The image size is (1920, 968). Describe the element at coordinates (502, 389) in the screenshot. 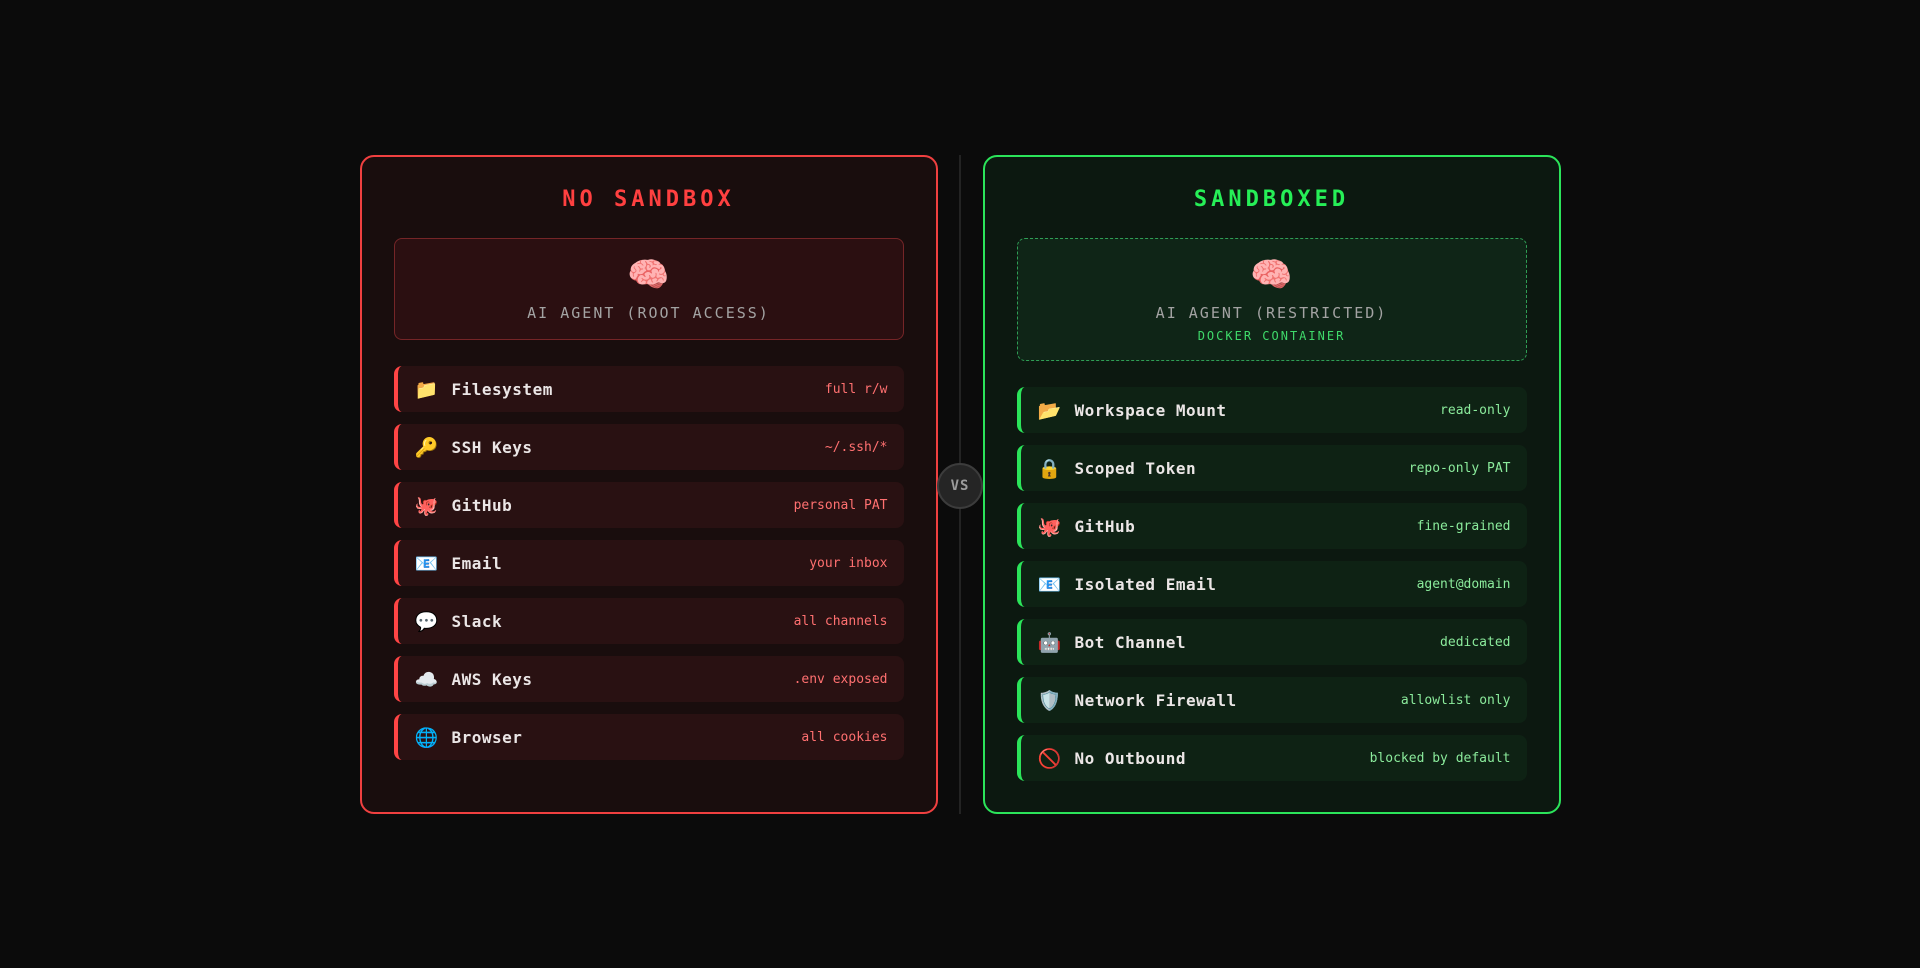

I see `row-label: Filesystem` at that location.